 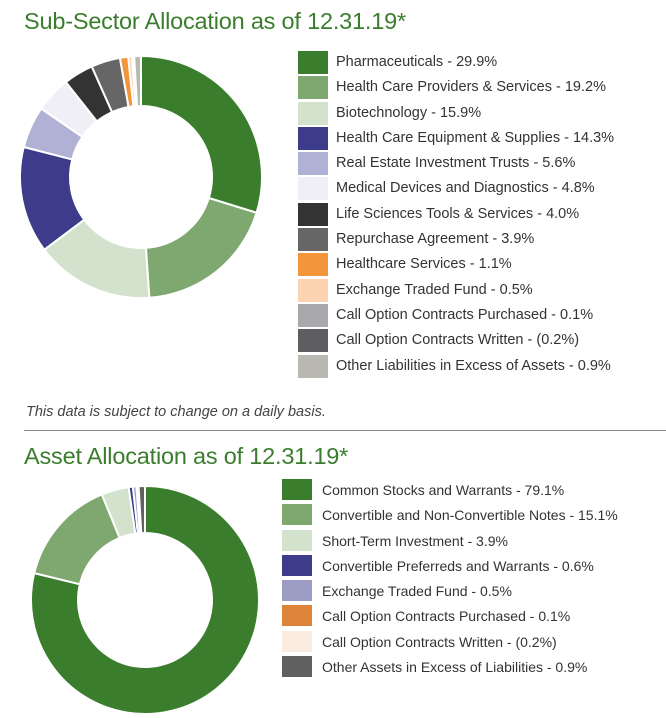 I want to click on sub-sector-legend-label: Exchange Traded Fund - 0.5%, so click(x=434, y=289).